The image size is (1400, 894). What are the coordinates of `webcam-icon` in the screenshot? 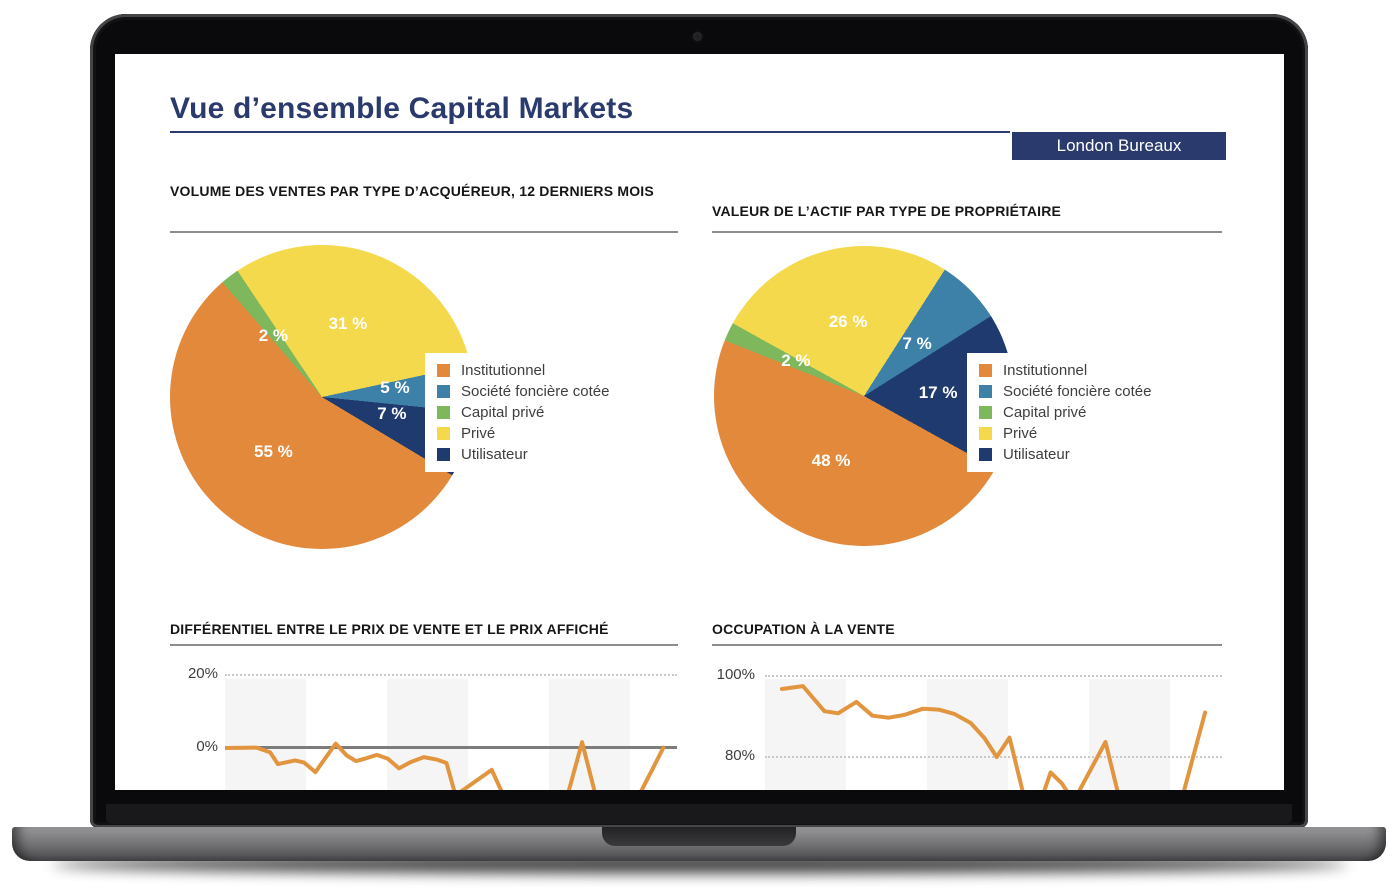 It's located at (697, 36).